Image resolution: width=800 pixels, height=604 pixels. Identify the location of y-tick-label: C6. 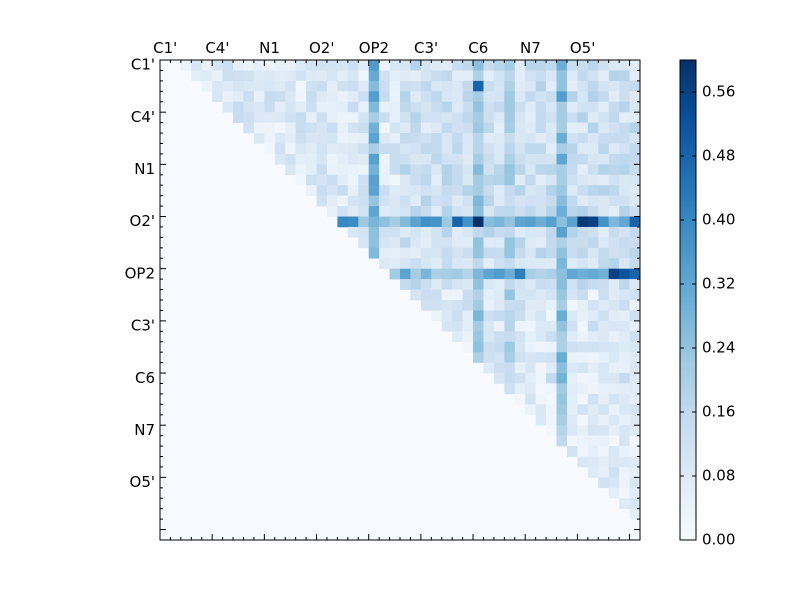
(145, 378).